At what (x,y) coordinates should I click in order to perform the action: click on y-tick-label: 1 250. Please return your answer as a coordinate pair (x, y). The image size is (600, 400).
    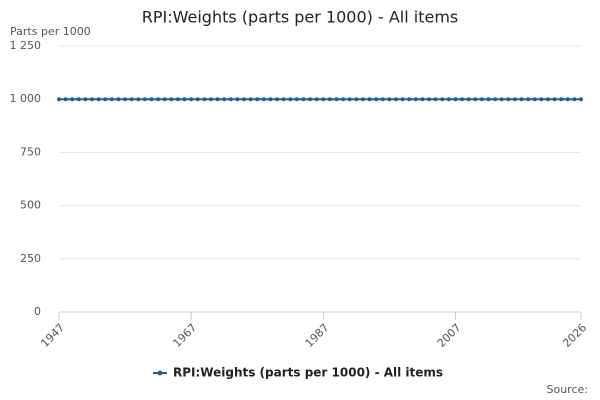
    Looking at the image, I should click on (26, 45).